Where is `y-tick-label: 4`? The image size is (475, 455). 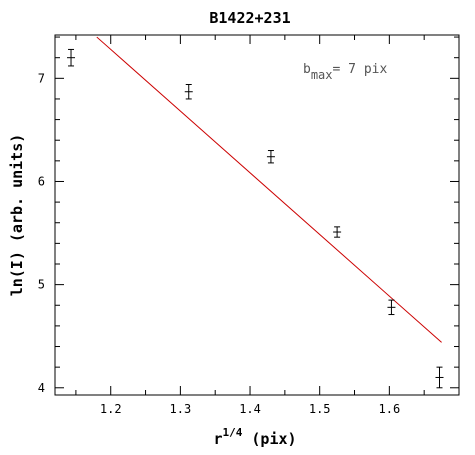
y-tick-label: 4 is located at coordinates (41, 388).